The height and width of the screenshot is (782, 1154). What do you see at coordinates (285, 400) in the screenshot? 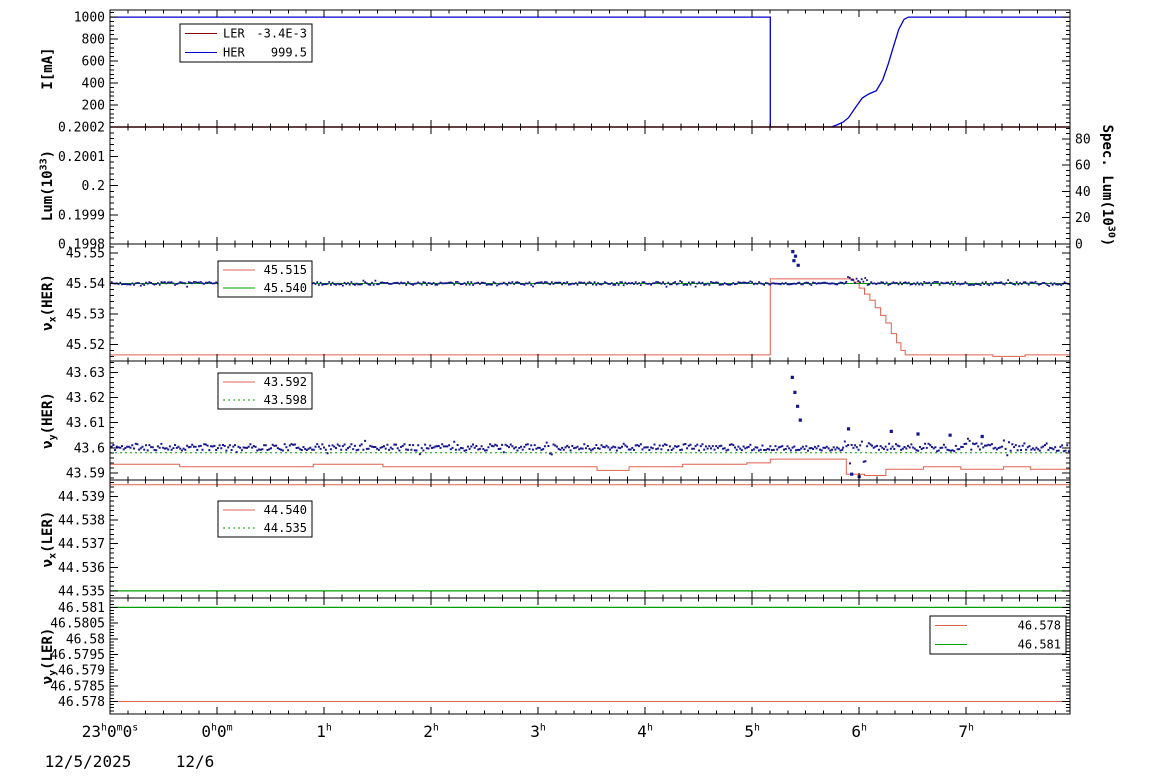
I see `legend-value: 43.598` at bounding box center [285, 400].